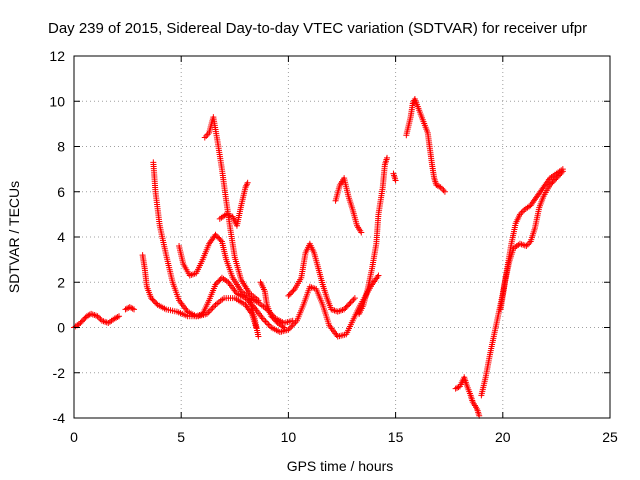  I want to click on x-tick-label: 0, so click(74, 437).